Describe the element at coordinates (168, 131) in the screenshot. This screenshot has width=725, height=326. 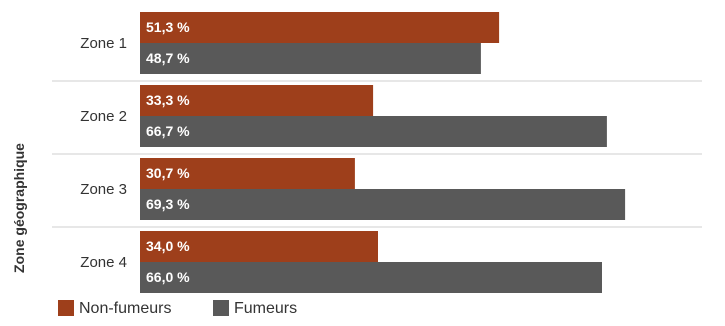
I see `data-label-fumeurs-zone-2: 66,7 %` at that location.